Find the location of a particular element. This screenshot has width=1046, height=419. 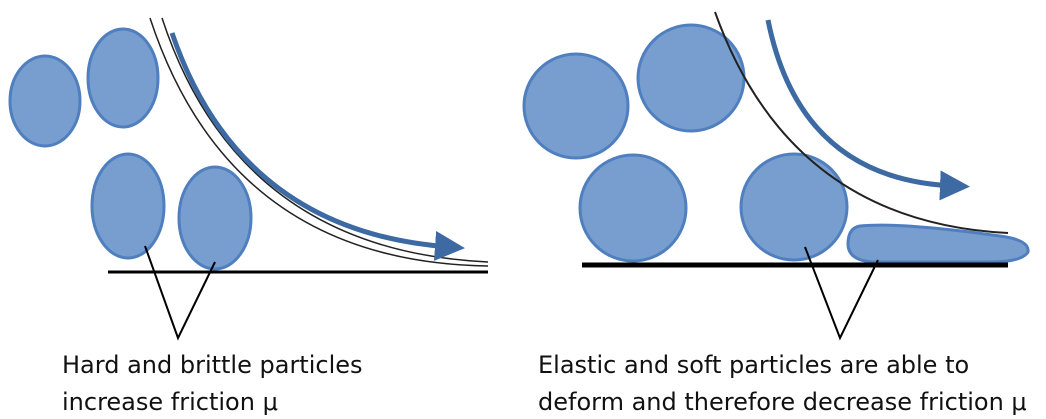

flow-arrow is located at coordinates (867, 110).